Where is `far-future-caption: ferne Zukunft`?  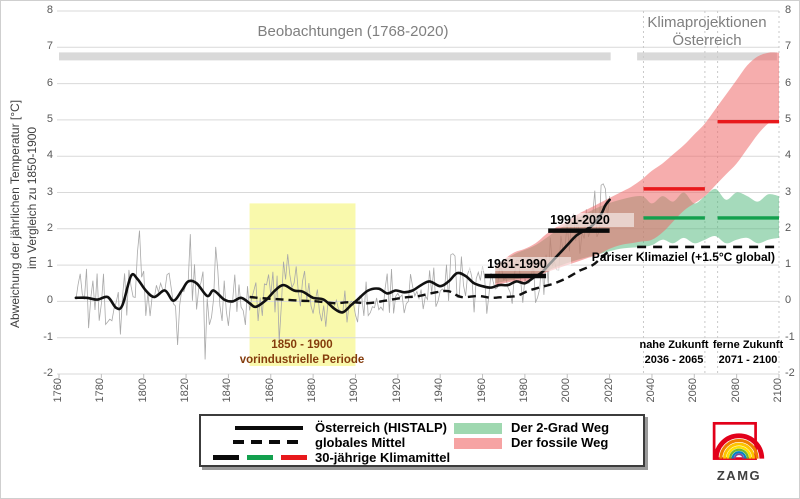
far-future-caption: ferne Zukunft is located at coordinates (748, 345).